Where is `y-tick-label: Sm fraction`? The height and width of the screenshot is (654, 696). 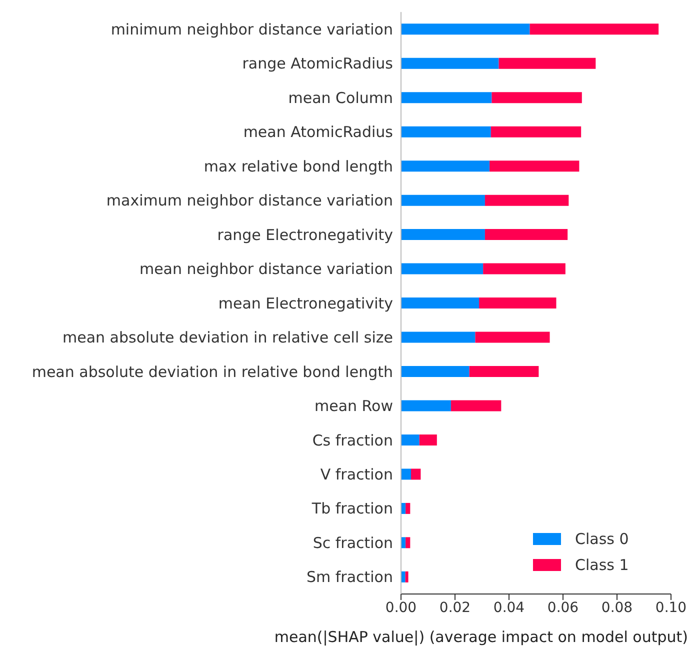 y-tick-label: Sm fraction is located at coordinates (349, 577).